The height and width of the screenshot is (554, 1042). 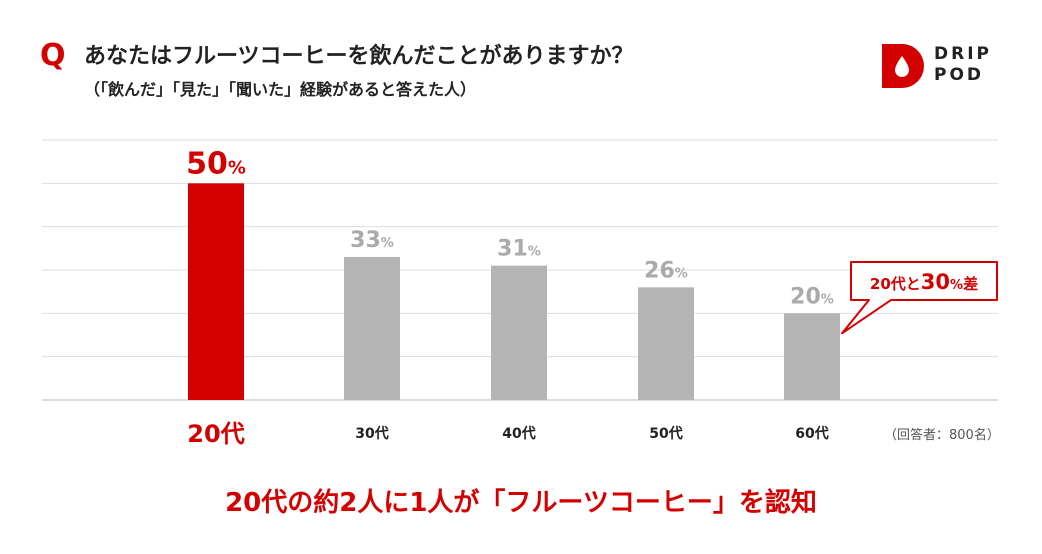 I want to click on logo-text: DRIP POD, so click(x=963, y=65).